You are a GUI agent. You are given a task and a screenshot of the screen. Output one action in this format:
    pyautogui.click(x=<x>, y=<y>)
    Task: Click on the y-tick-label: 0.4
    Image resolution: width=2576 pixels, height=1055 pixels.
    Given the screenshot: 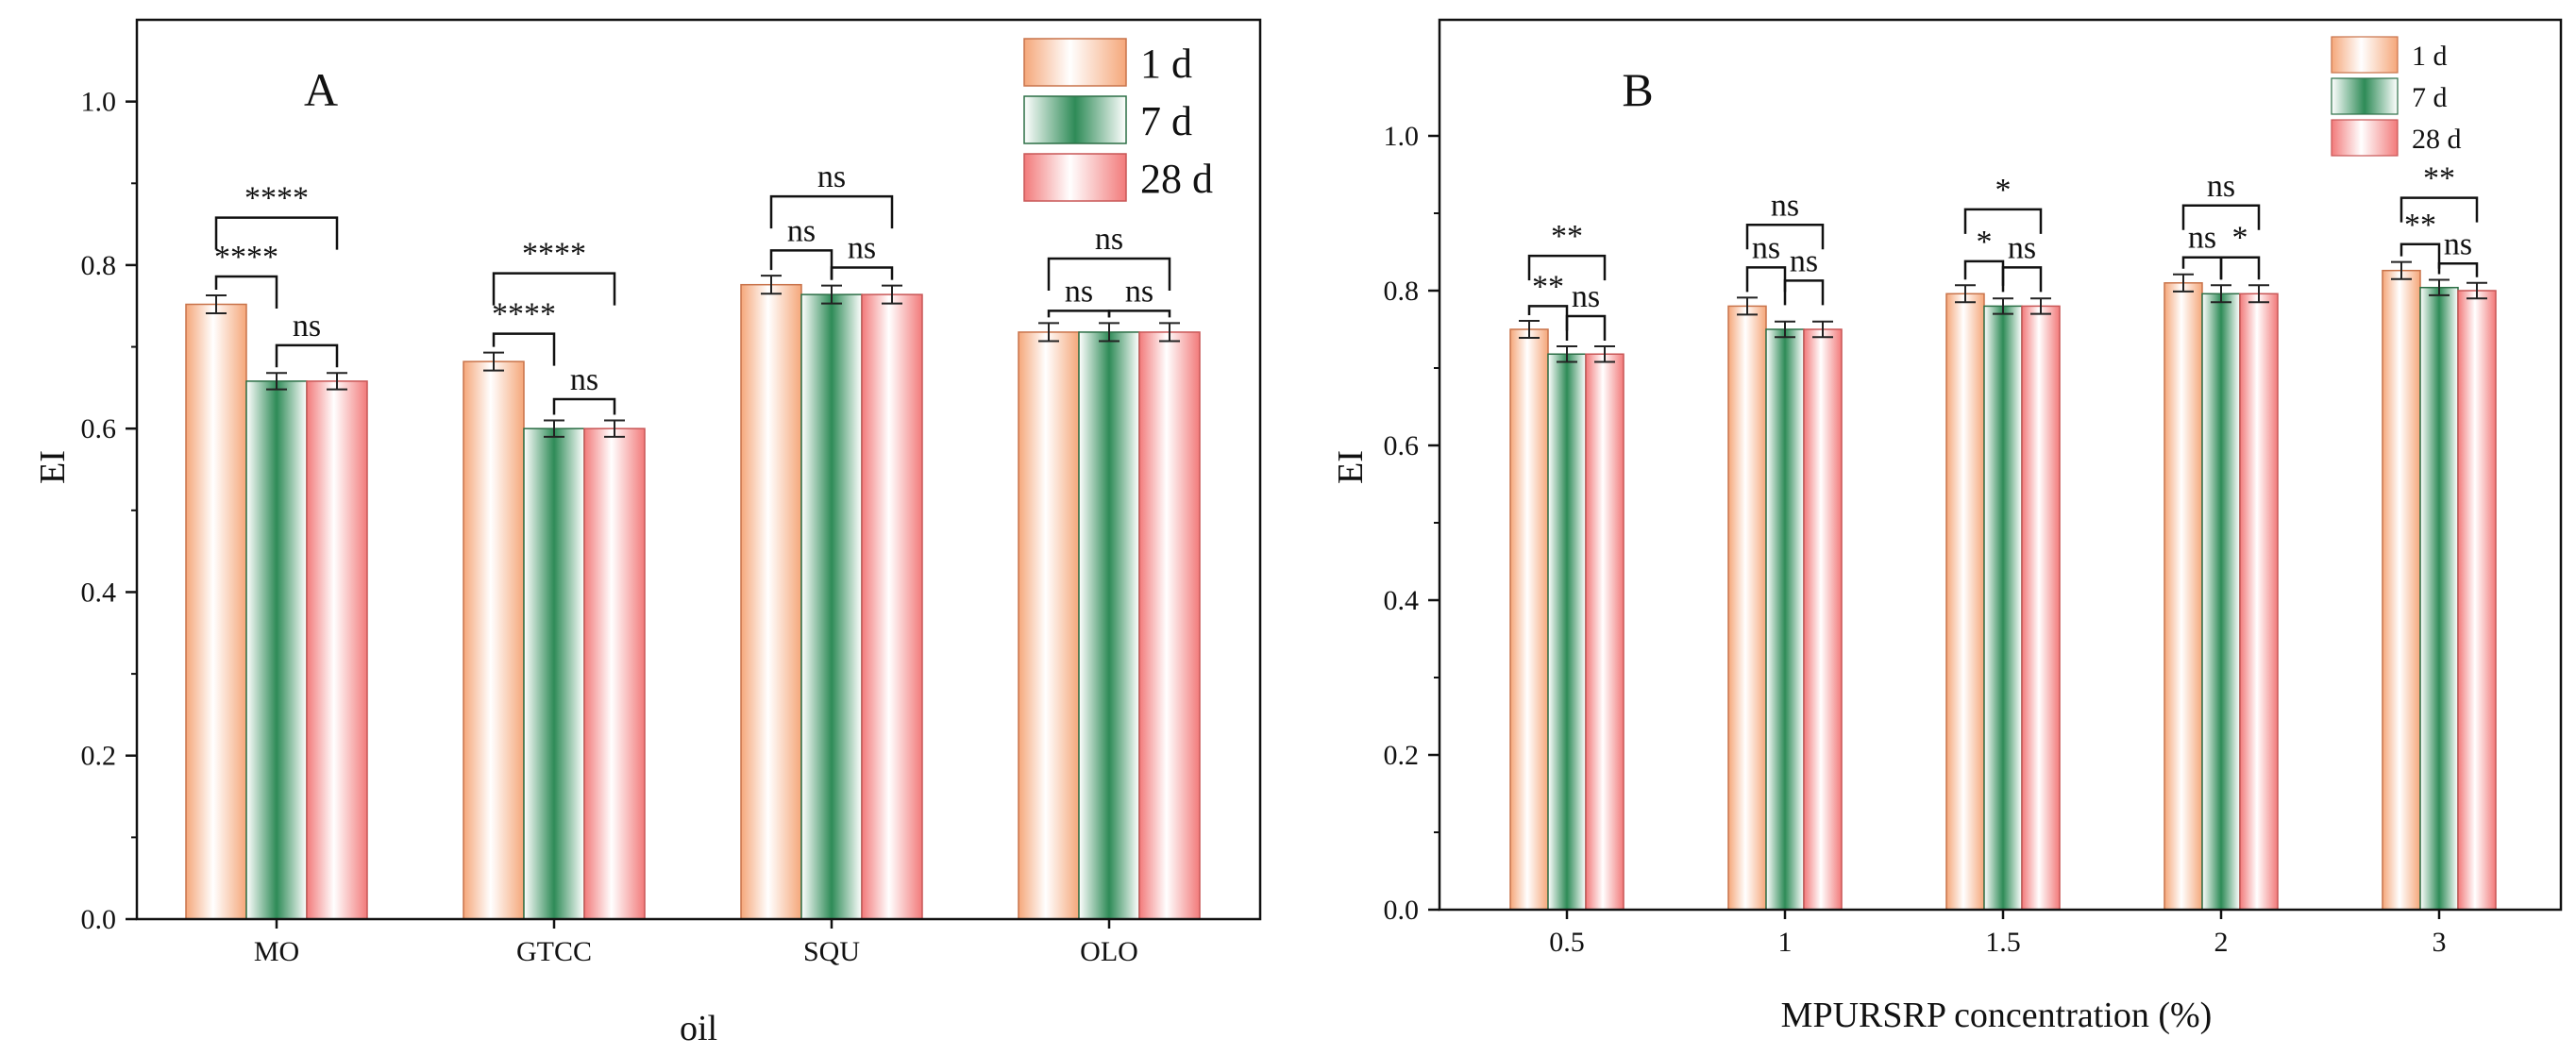 What is the action you would take?
    pyautogui.click(x=99, y=592)
    